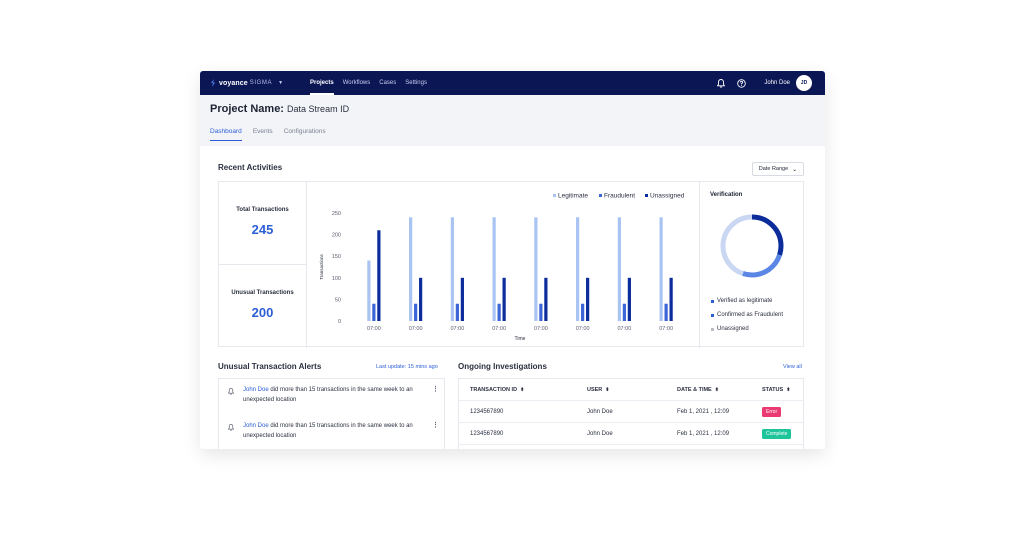  What do you see at coordinates (318, 109) in the screenshot?
I see `project-name-value: Data Stream ID` at bounding box center [318, 109].